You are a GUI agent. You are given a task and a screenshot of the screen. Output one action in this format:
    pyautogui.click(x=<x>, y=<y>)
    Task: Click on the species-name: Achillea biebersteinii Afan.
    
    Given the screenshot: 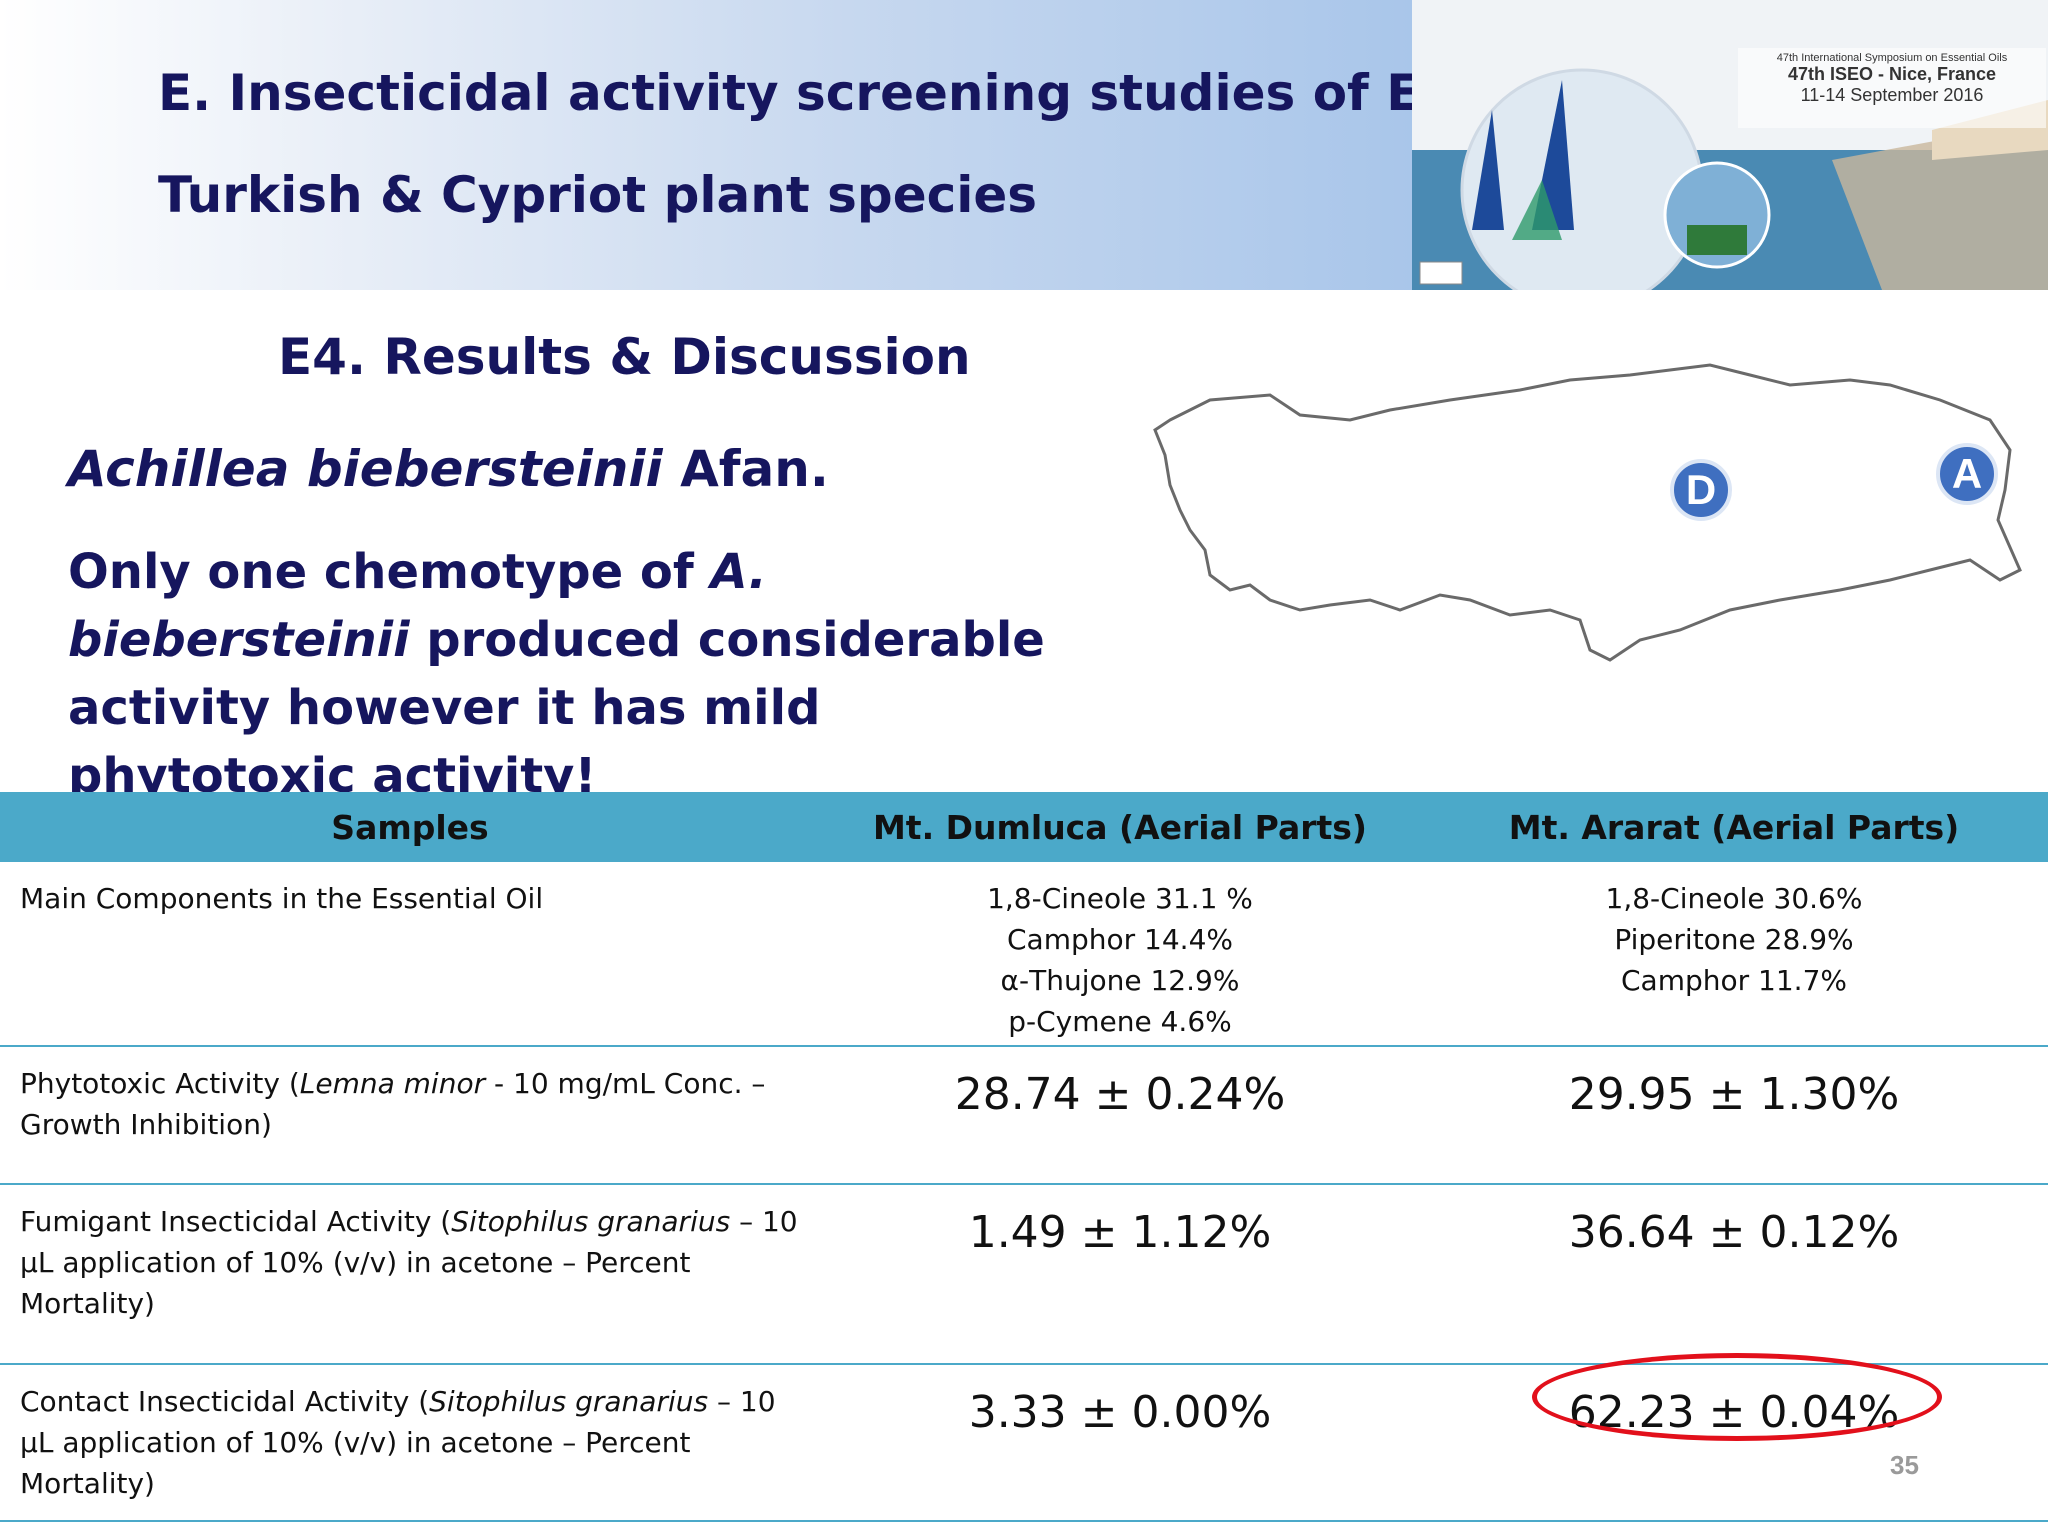 What is the action you would take?
    pyautogui.click(x=448, y=469)
    